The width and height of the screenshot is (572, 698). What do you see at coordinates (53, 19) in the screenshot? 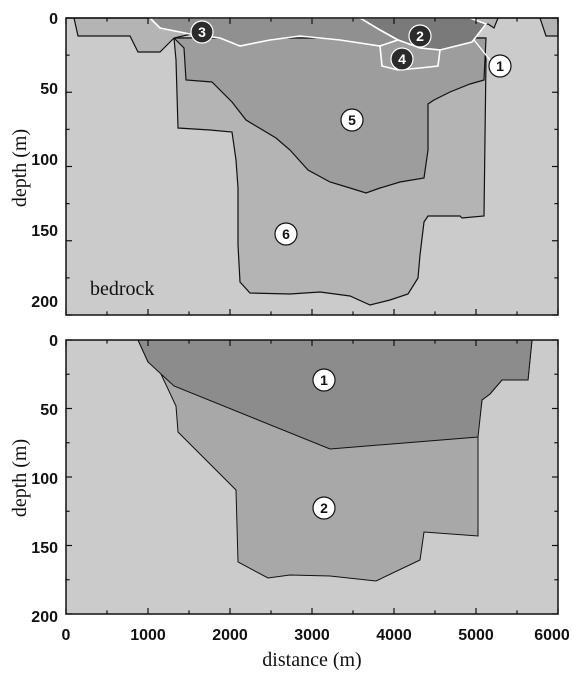
I see `top-ytick-label: 0` at bounding box center [53, 19].